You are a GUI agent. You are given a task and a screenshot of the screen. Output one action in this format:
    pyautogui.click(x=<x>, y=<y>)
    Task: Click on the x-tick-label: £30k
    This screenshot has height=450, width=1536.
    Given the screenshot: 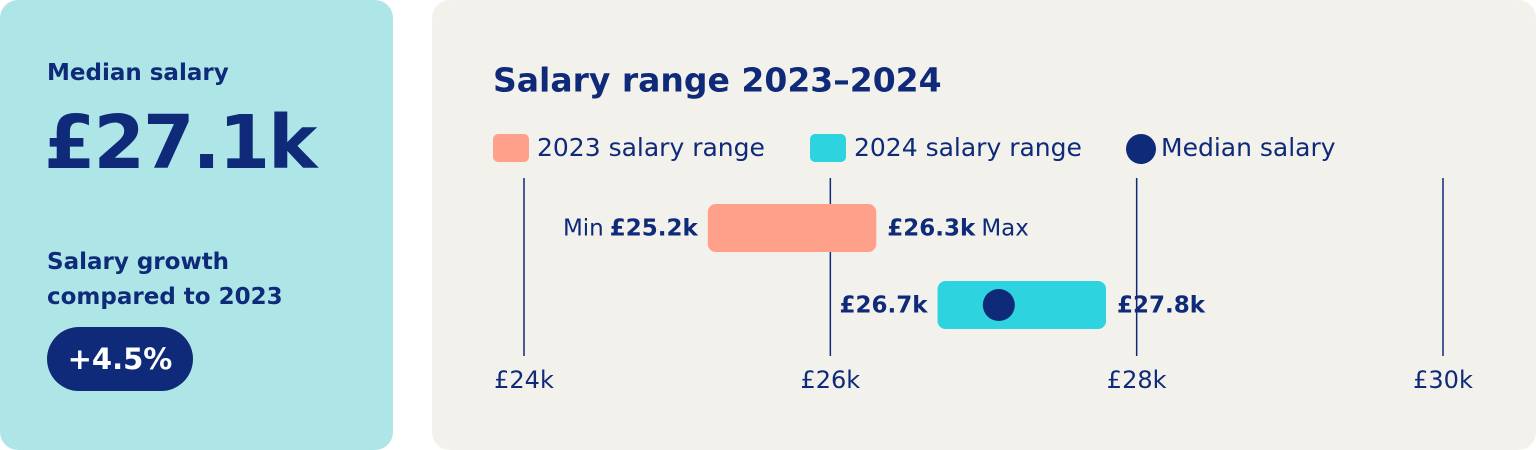 What is the action you would take?
    pyautogui.click(x=1443, y=380)
    